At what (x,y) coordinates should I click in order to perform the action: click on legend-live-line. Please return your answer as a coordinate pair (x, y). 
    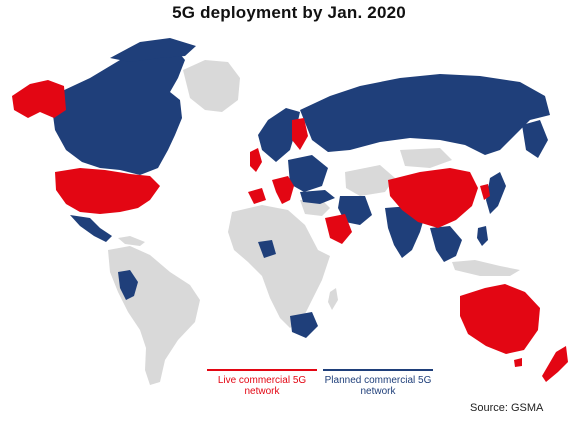
    Looking at the image, I should click on (262, 370).